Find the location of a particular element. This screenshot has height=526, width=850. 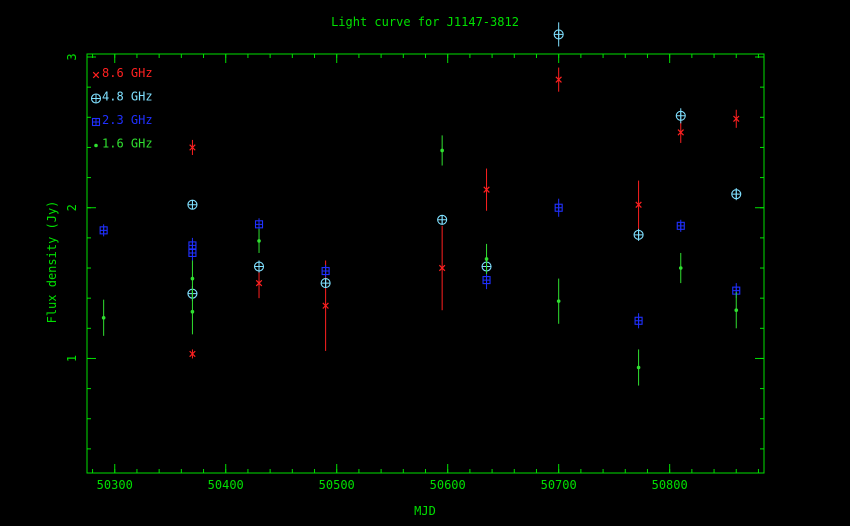

legend-entry: 8.6 GHz is located at coordinates (122, 73).